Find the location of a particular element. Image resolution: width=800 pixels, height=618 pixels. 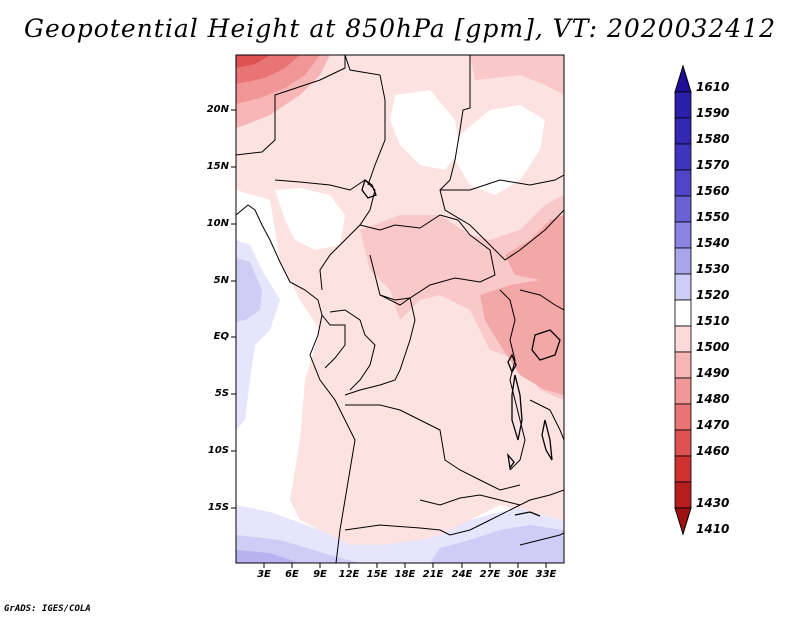

border-uganda is located at coordinates (541, 300).